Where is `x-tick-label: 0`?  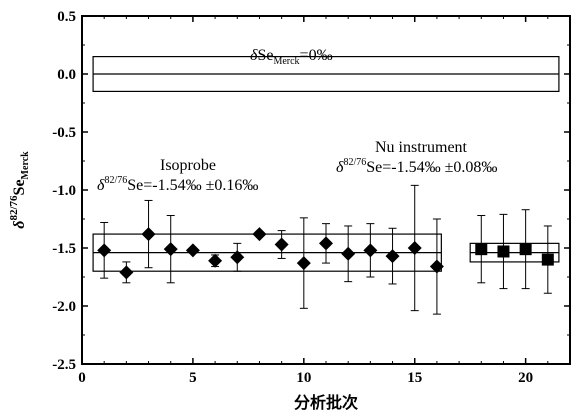
x-tick-label: 0 is located at coordinates (82, 378).